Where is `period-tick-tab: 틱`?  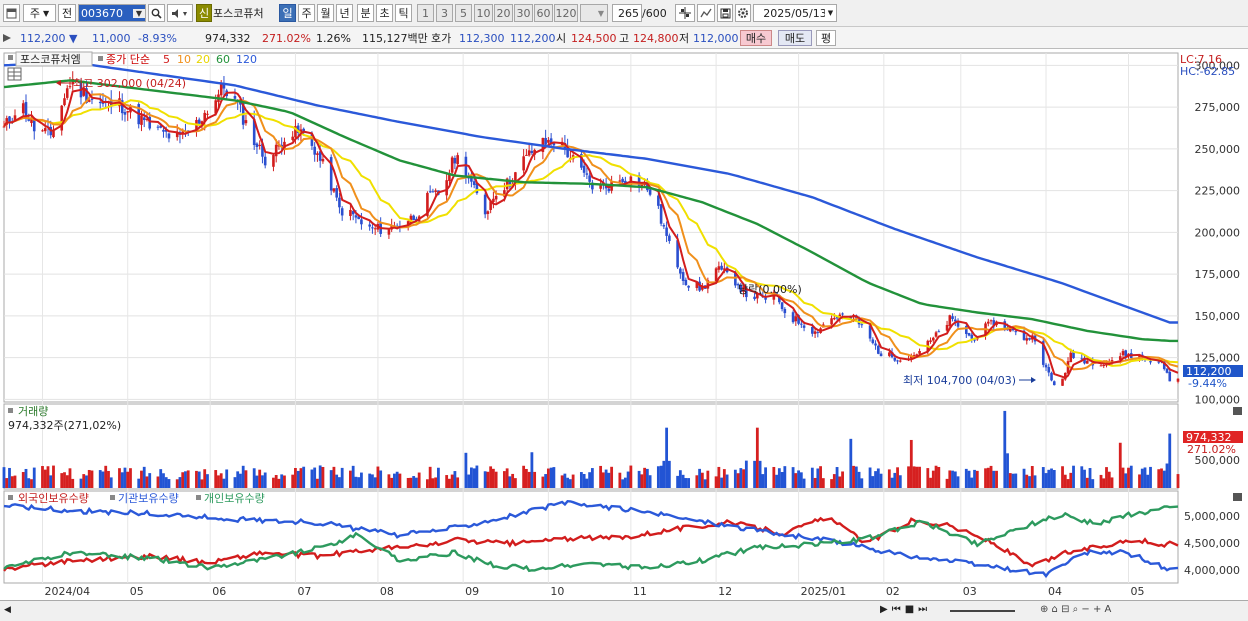 period-tick-tab: 틱 is located at coordinates (403, 13).